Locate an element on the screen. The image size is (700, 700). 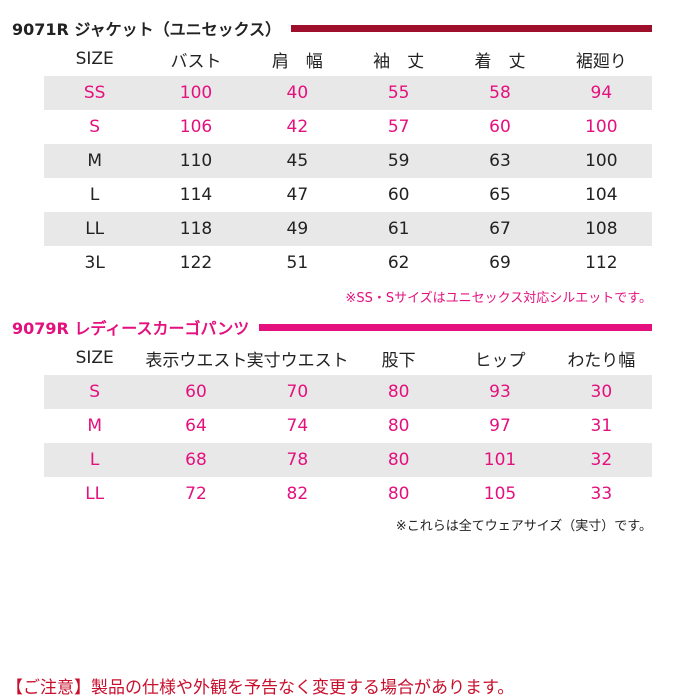
pants-row-ll: LL 72 82 80 105 33 is located at coordinates (348, 494).